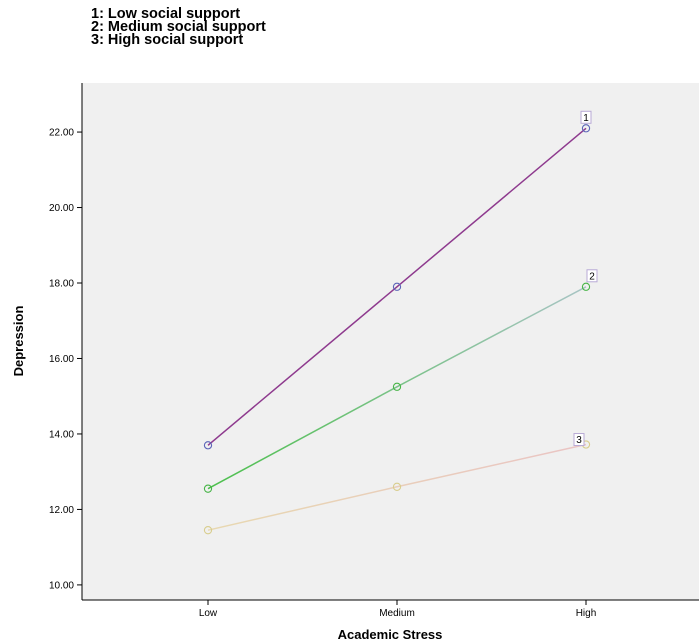  Describe the element at coordinates (586, 613) in the screenshot. I see `x-tick-label: High` at that location.